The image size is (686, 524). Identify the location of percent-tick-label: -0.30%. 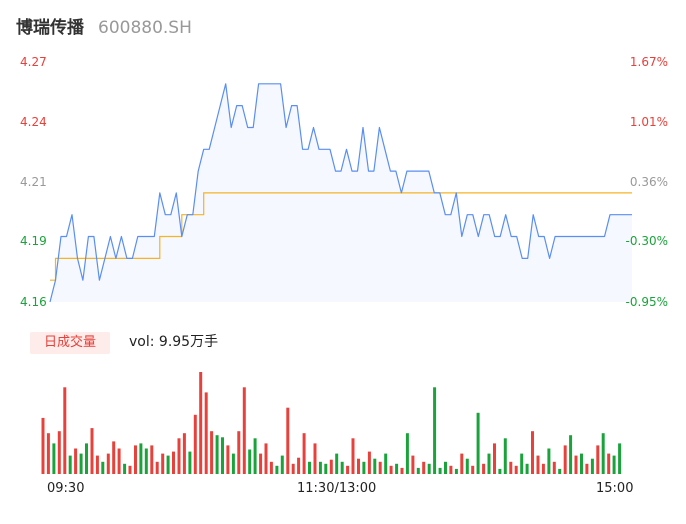
(646, 241).